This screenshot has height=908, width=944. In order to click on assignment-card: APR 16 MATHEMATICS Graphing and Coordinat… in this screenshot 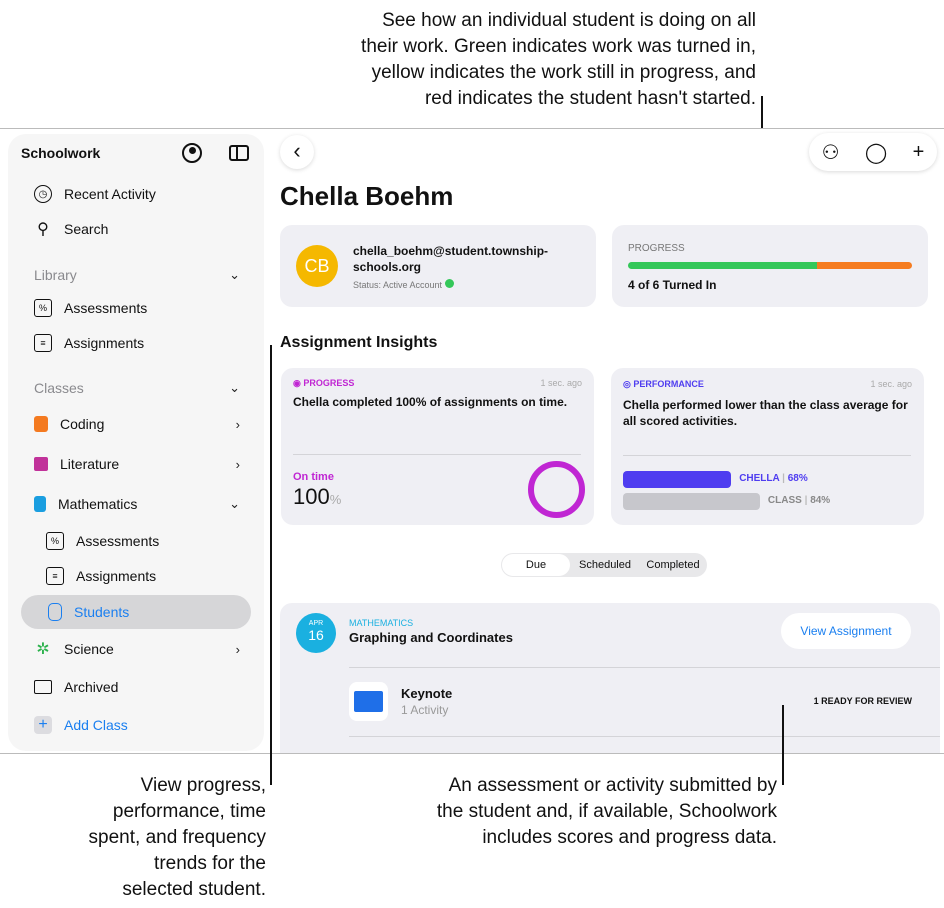, I will do `click(610, 678)`.